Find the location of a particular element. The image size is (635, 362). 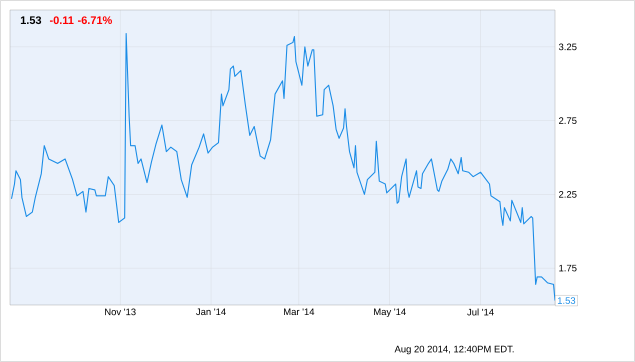

x-tick-label: Jan '14 is located at coordinates (211, 312).